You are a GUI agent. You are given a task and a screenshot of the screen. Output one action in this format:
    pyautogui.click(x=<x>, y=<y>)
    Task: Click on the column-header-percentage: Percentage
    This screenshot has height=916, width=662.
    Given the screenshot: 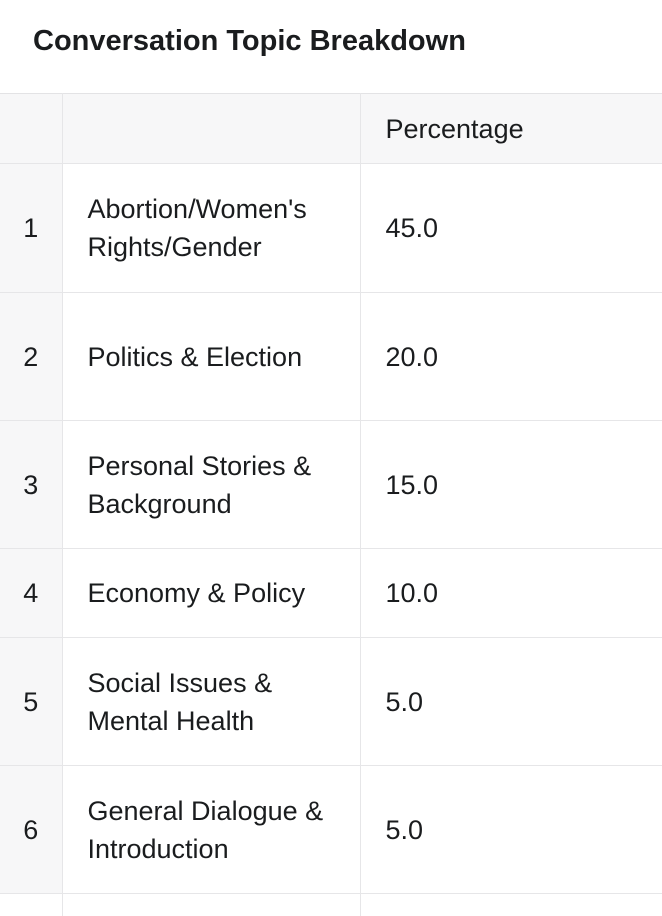 What is the action you would take?
    pyautogui.click(x=511, y=128)
    